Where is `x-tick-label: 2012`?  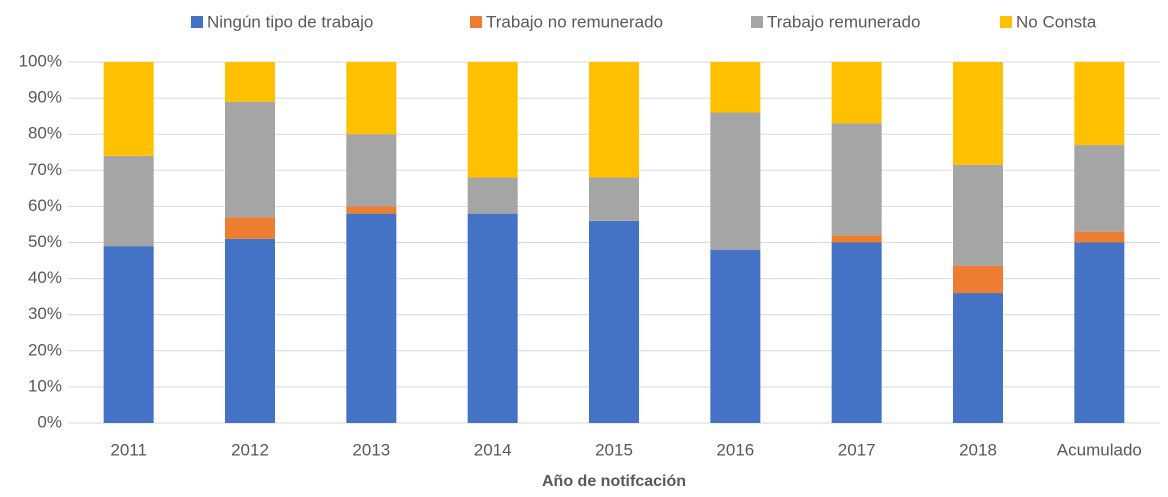
x-tick-label: 2012 is located at coordinates (250, 449).